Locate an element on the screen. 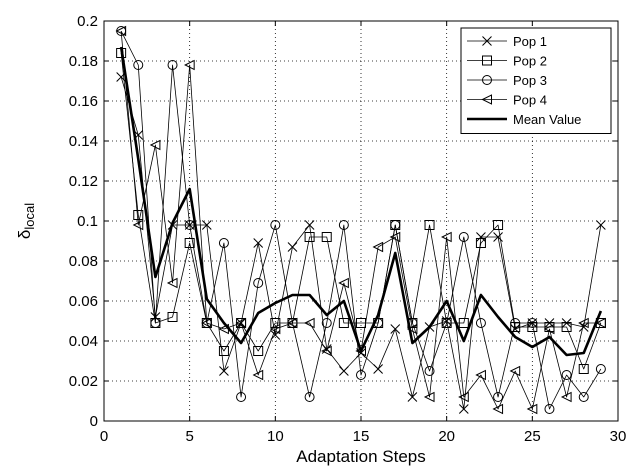  x-tick-label: 5 is located at coordinates (189, 436).